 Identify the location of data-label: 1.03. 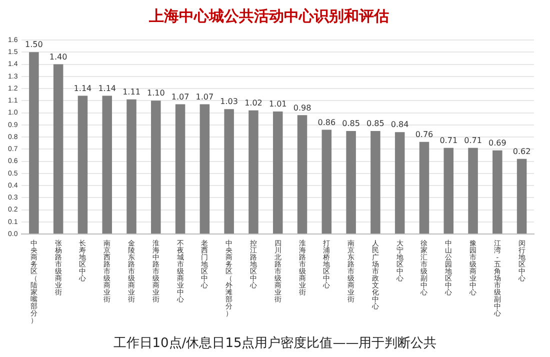
(229, 101).